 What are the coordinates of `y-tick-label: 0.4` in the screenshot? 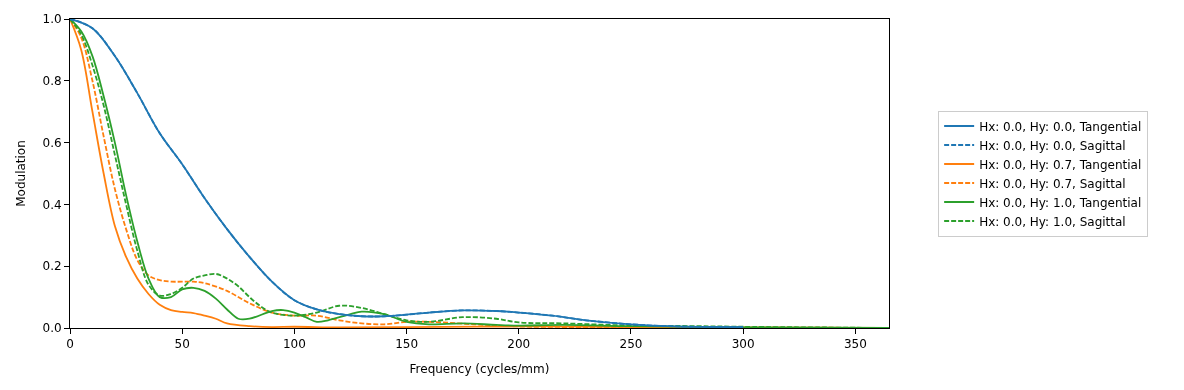 It's located at (52, 204).